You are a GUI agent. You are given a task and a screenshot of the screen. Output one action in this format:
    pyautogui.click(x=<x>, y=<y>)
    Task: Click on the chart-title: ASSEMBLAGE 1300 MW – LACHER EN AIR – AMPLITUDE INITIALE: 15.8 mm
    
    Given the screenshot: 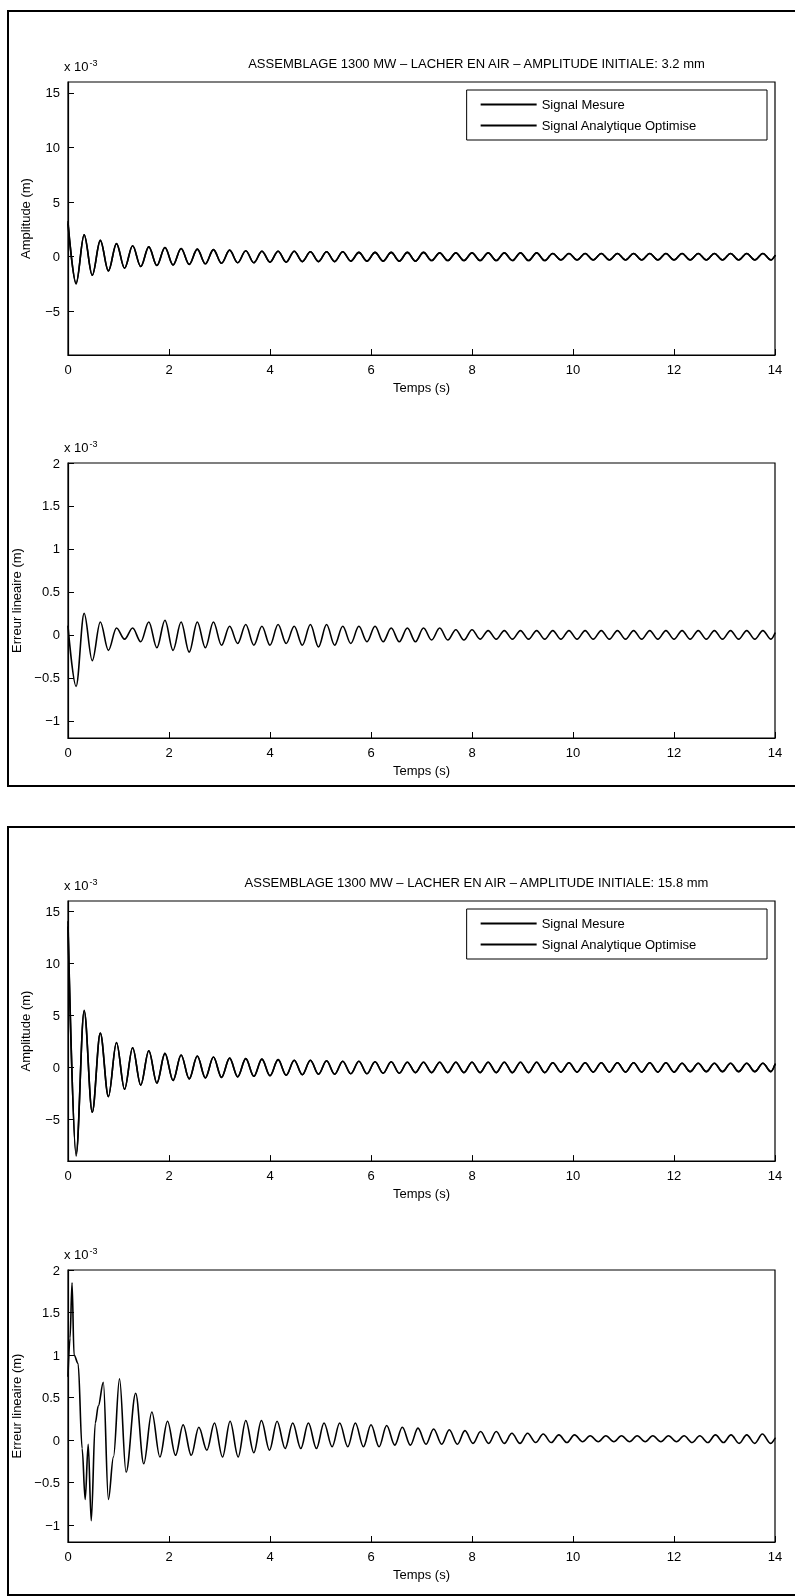 What is the action you would take?
    pyautogui.click(x=476, y=882)
    